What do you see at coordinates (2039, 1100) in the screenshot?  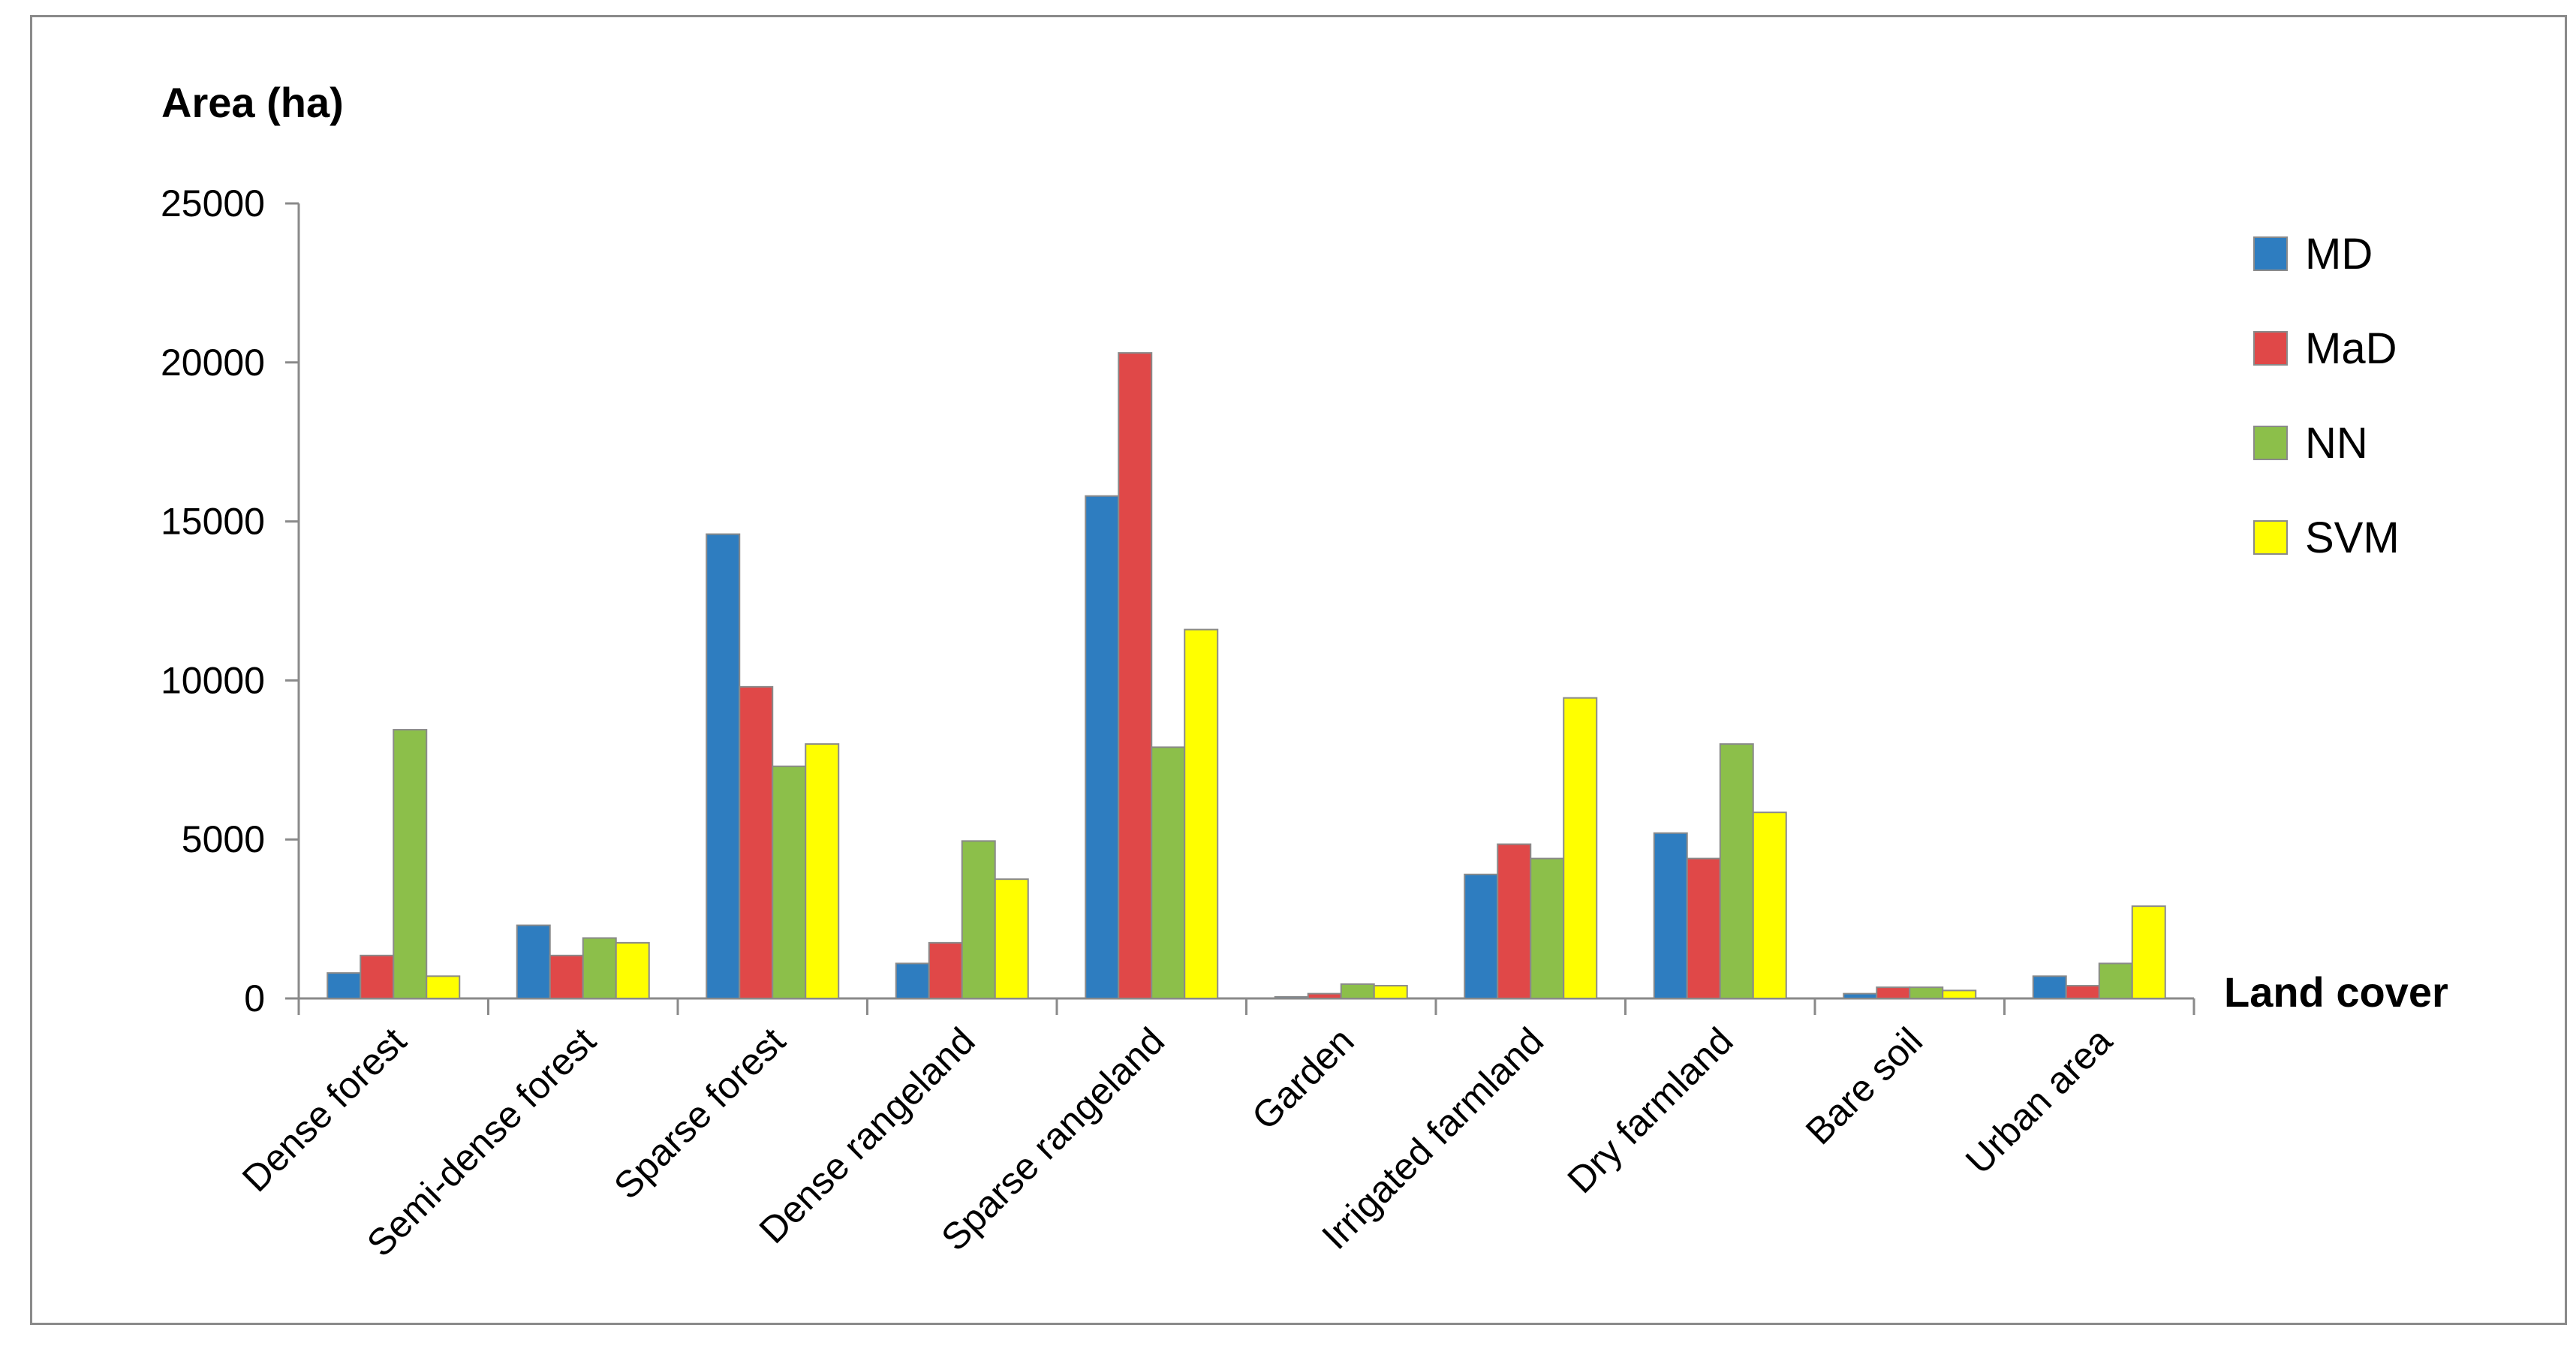 I see `x-tick-label: Urban area` at bounding box center [2039, 1100].